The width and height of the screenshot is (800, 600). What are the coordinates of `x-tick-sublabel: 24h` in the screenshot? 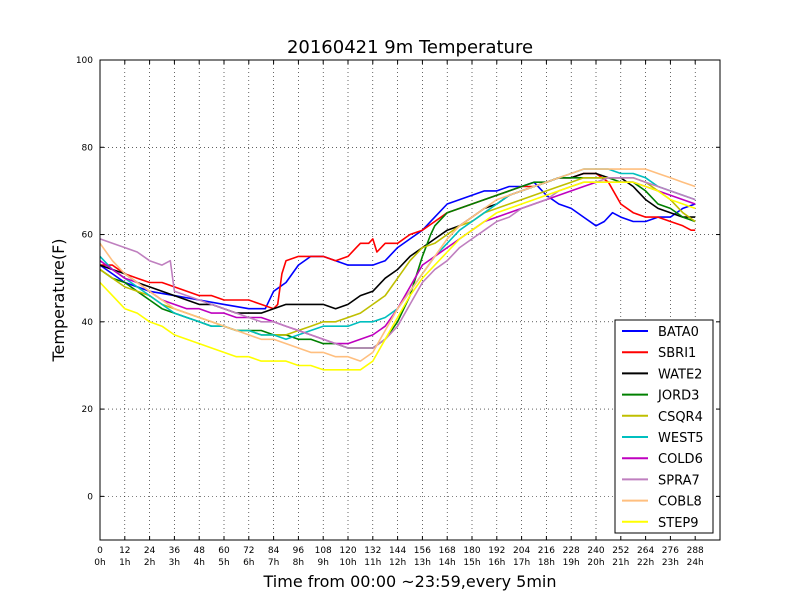 It's located at (695, 563).